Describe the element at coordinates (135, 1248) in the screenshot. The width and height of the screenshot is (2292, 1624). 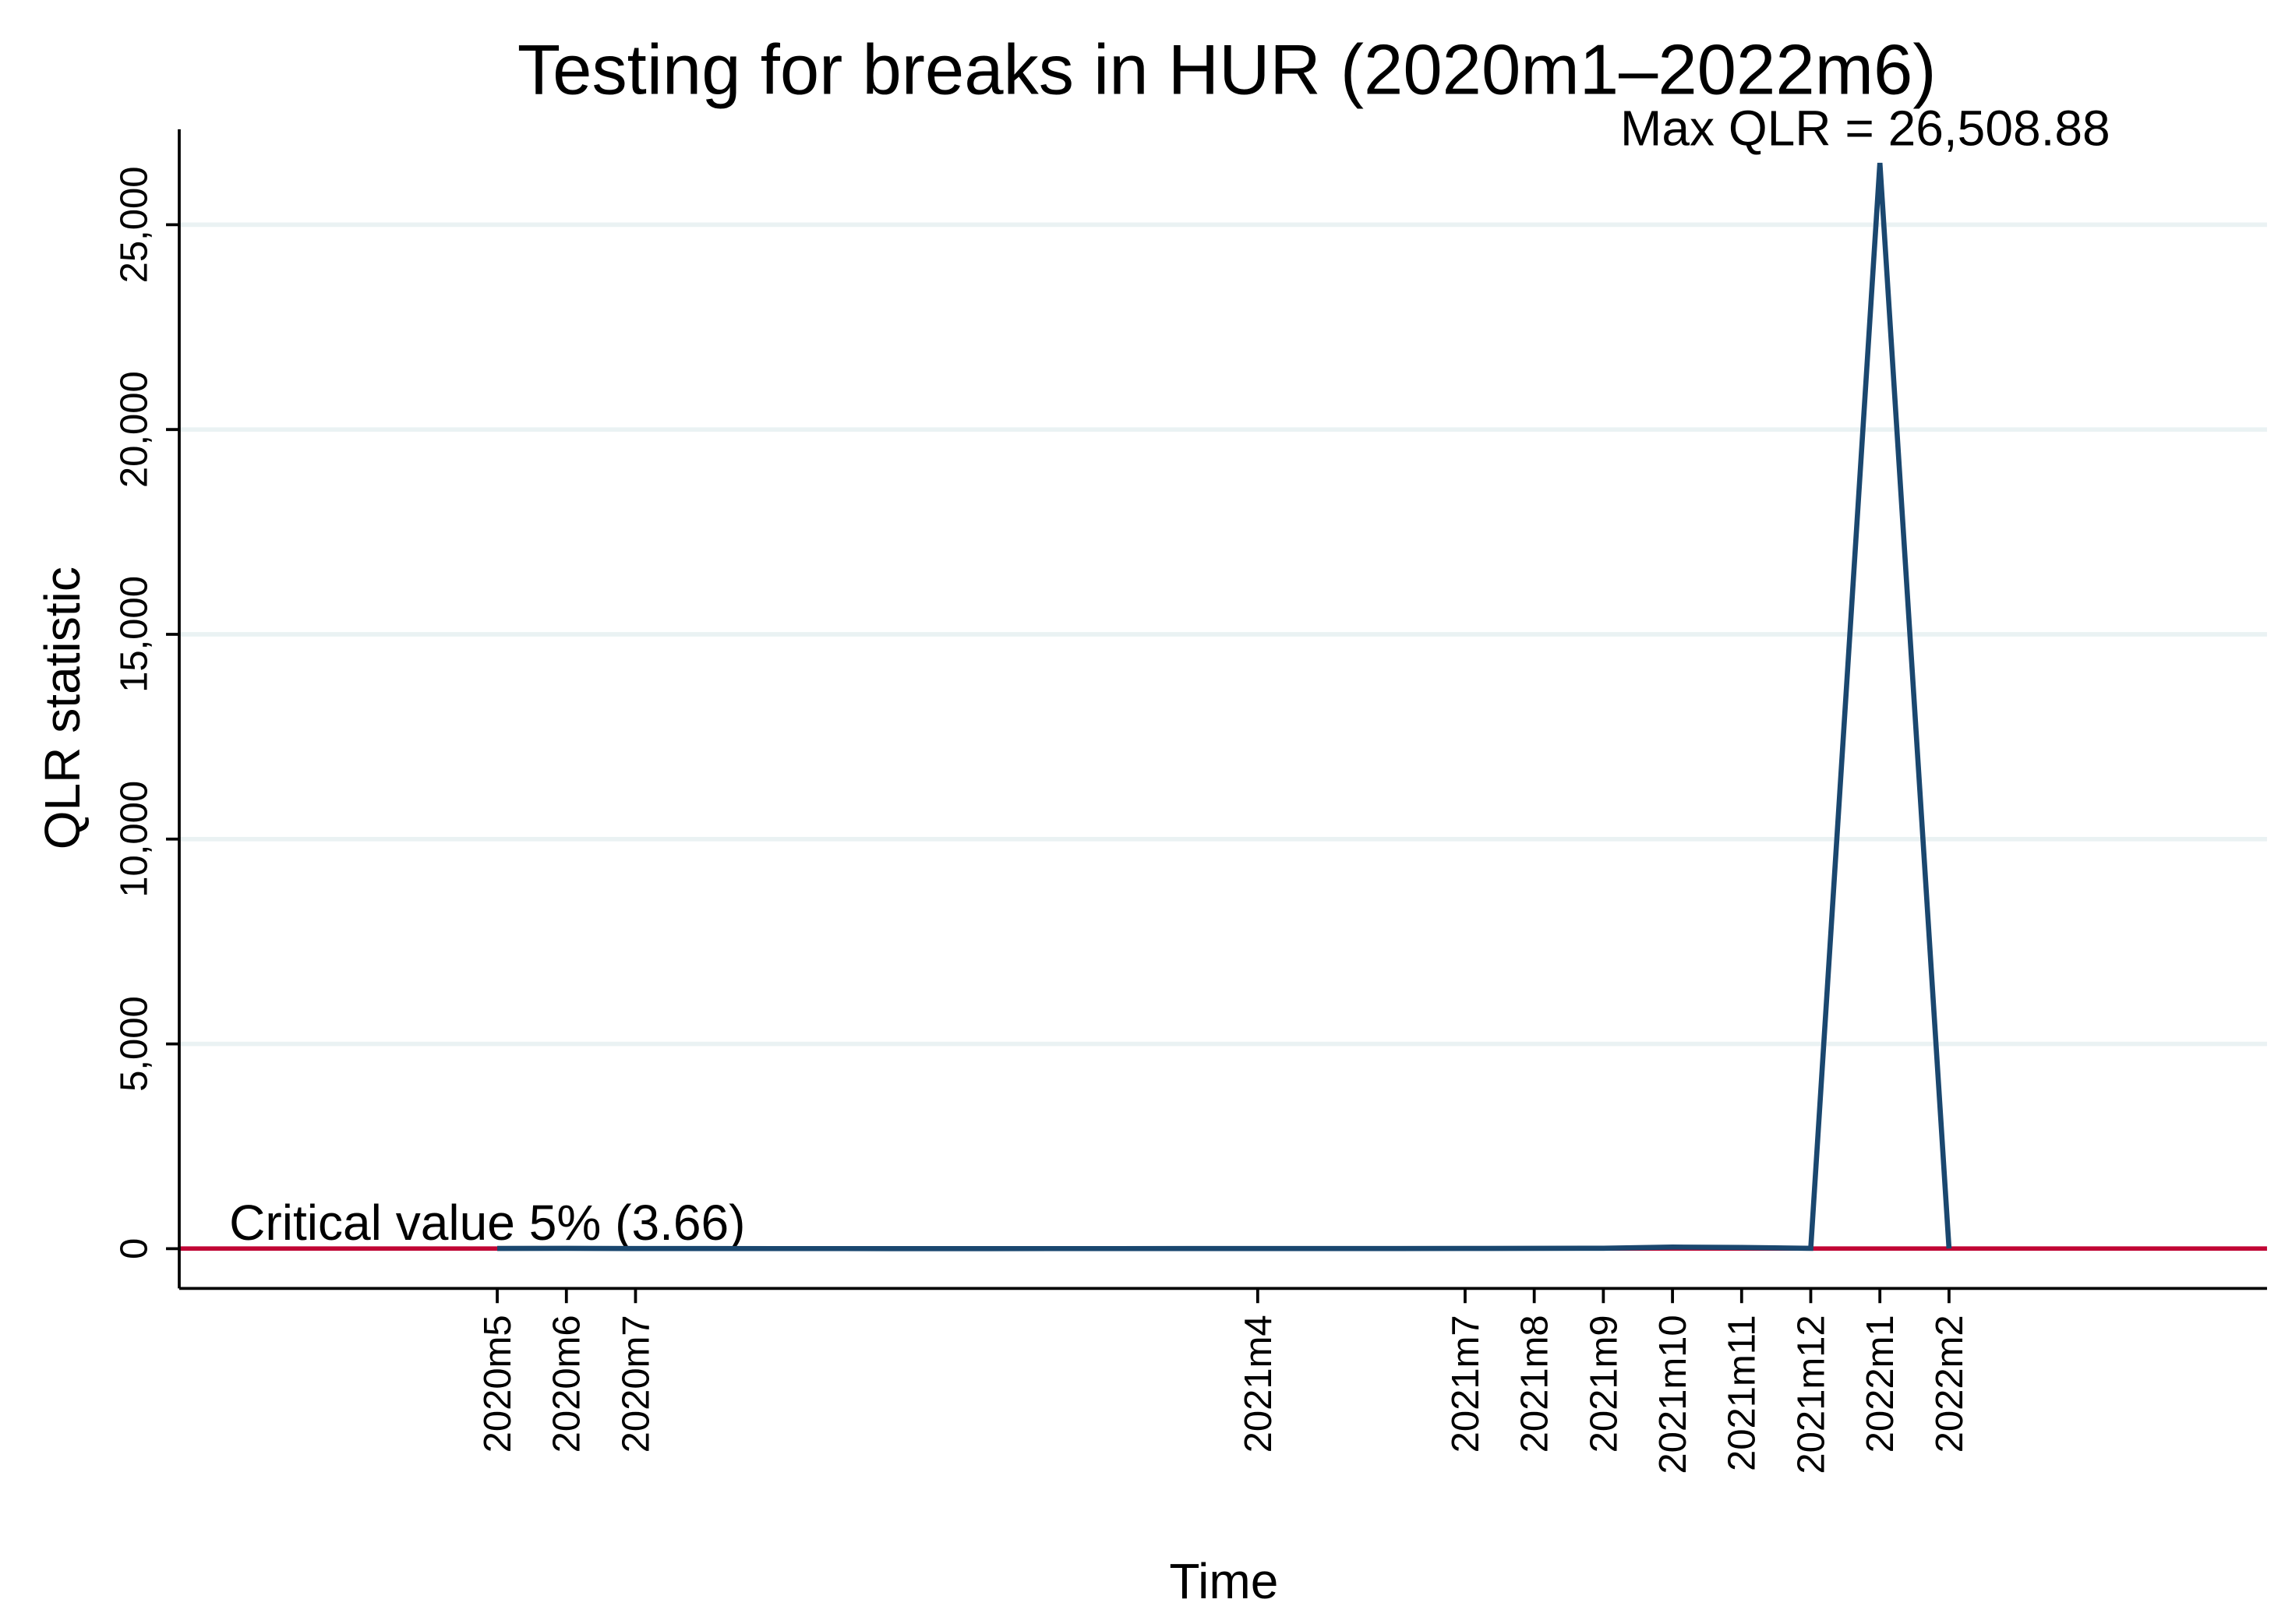
I see `y-tick-label: 0` at that location.